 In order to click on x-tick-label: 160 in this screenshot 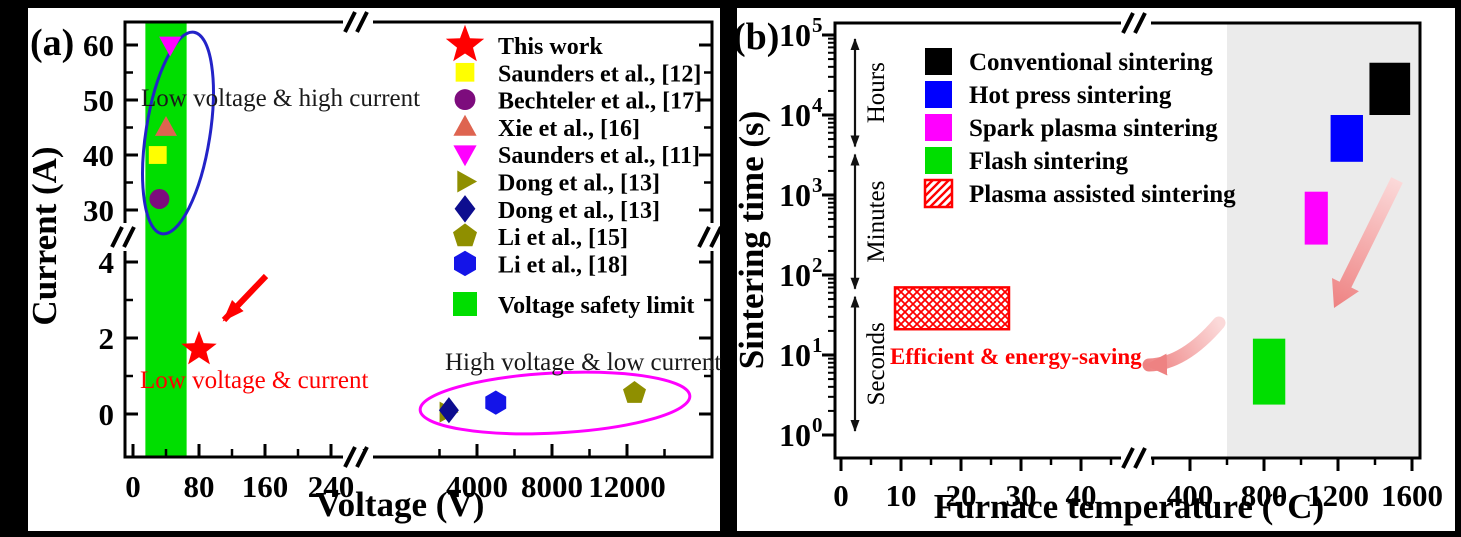, I will do `click(265, 486)`.